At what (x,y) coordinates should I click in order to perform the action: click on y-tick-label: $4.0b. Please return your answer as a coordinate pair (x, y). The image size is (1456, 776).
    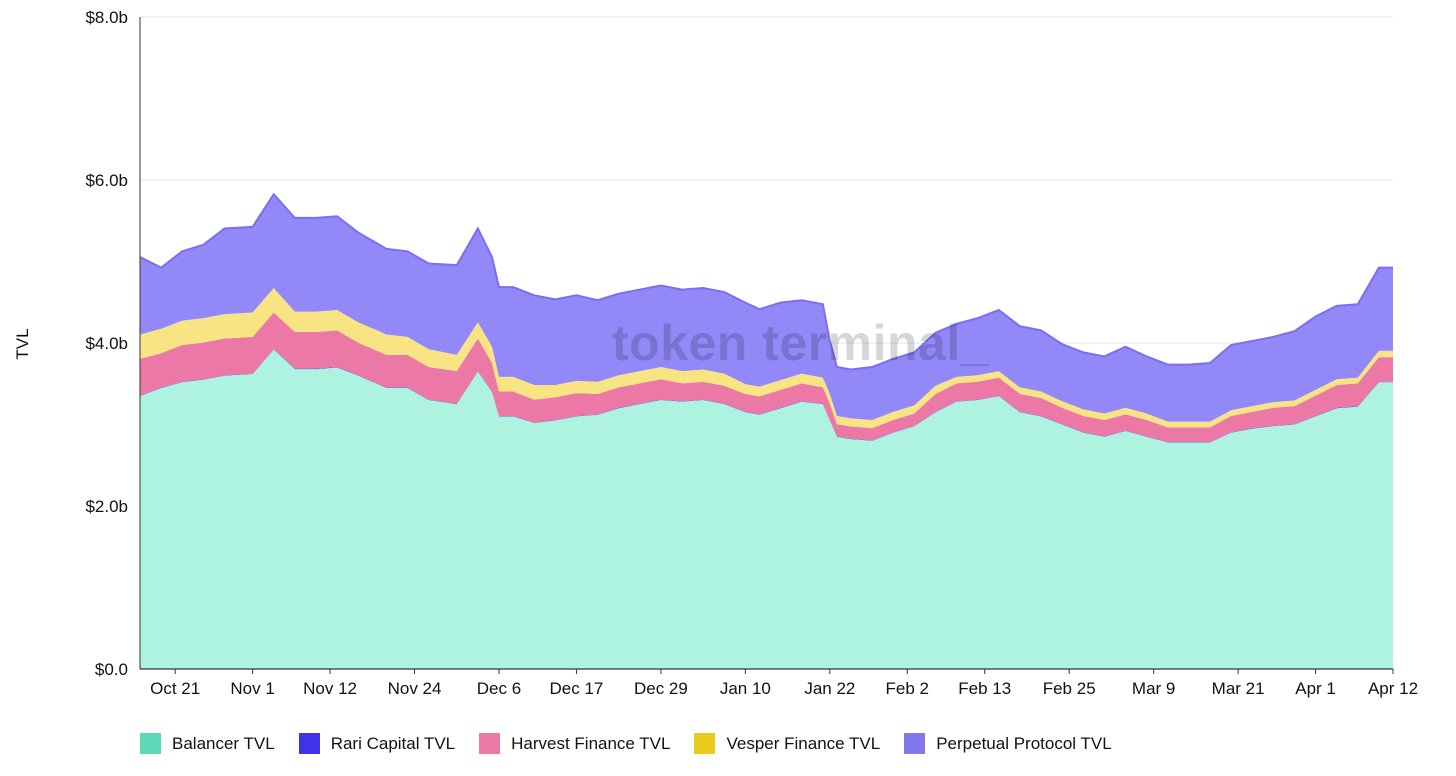
    Looking at the image, I should click on (106, 343).